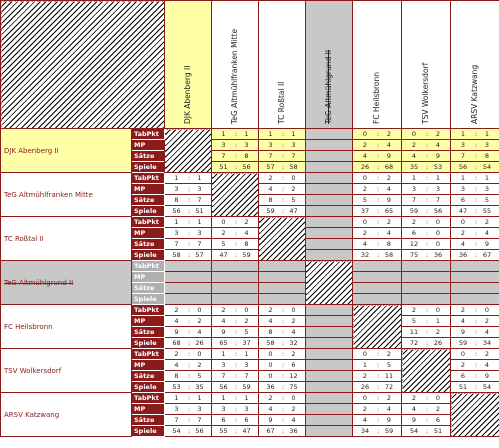  I want to click on column-header-teg-altmuehlfranken-mitte: TeG Altmühlfranken Mitte, so click(235, 64).